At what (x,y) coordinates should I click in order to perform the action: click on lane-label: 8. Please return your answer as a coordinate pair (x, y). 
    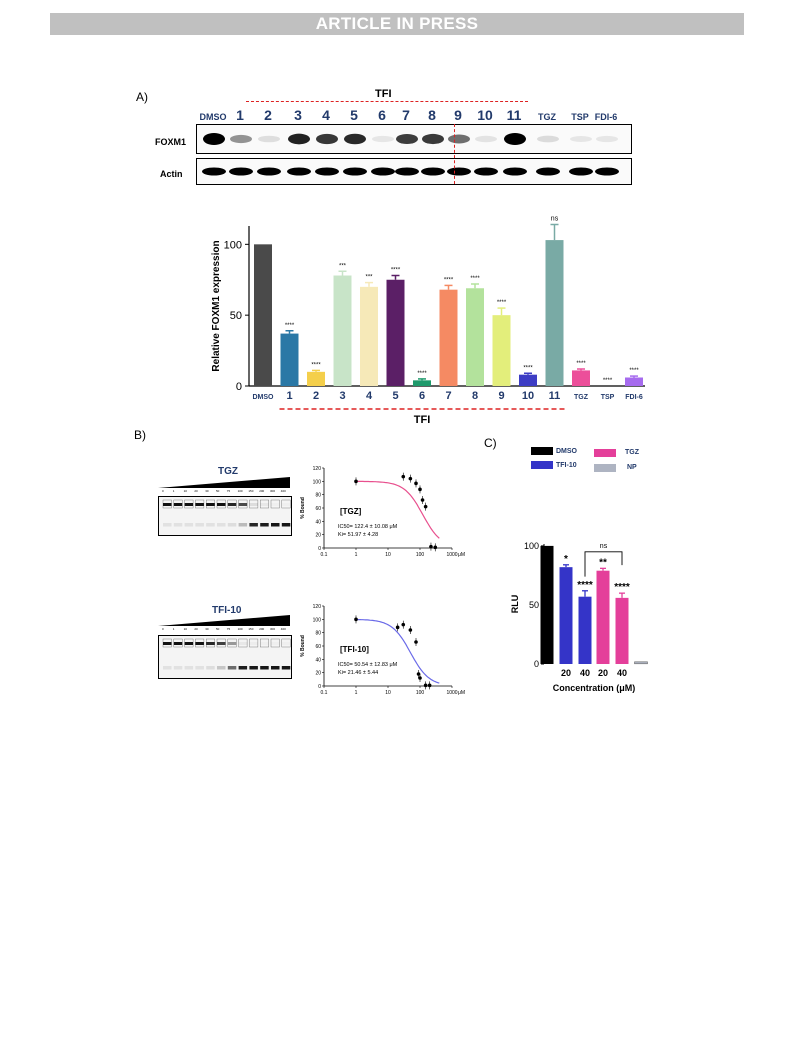
    Looking at the image, I should click on (432, 115).